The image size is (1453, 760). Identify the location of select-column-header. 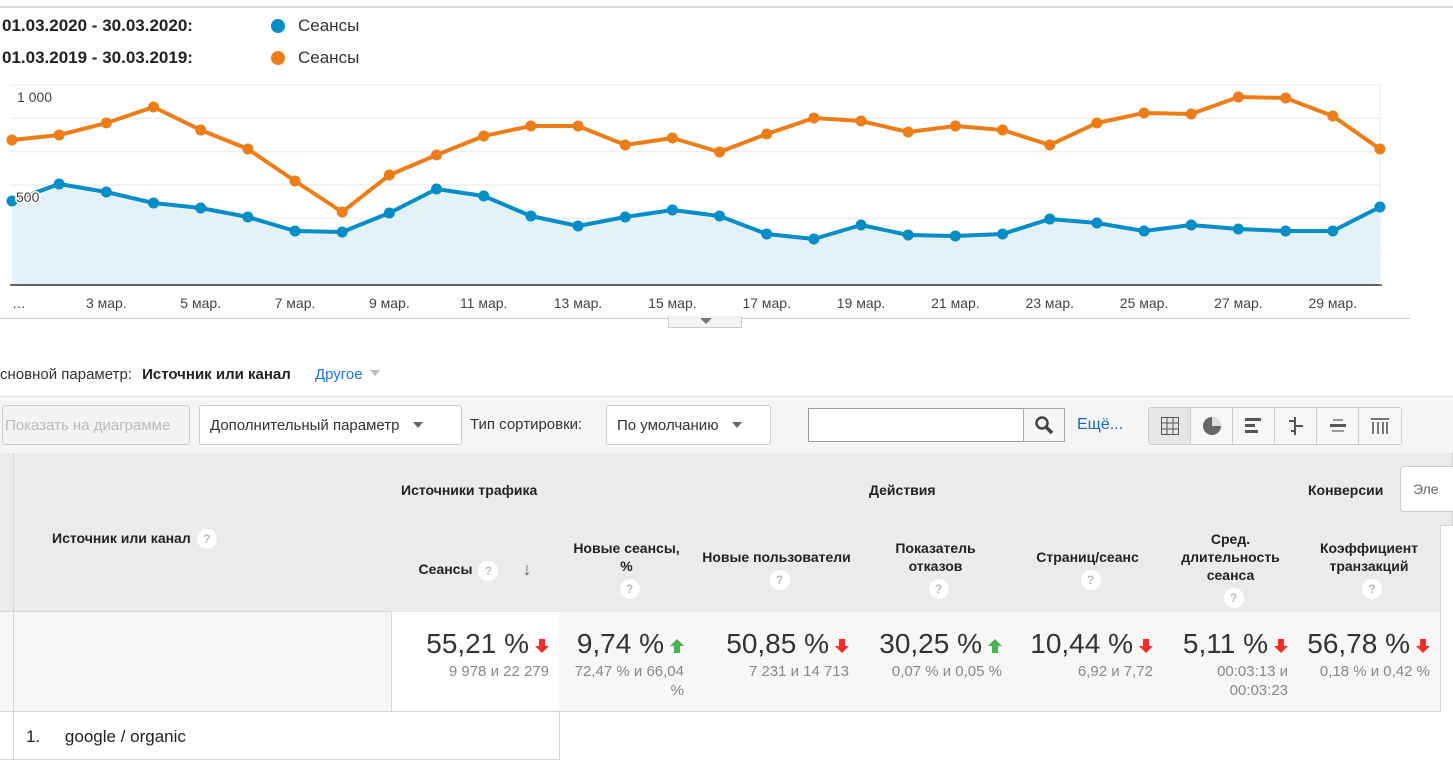
(7, 532).